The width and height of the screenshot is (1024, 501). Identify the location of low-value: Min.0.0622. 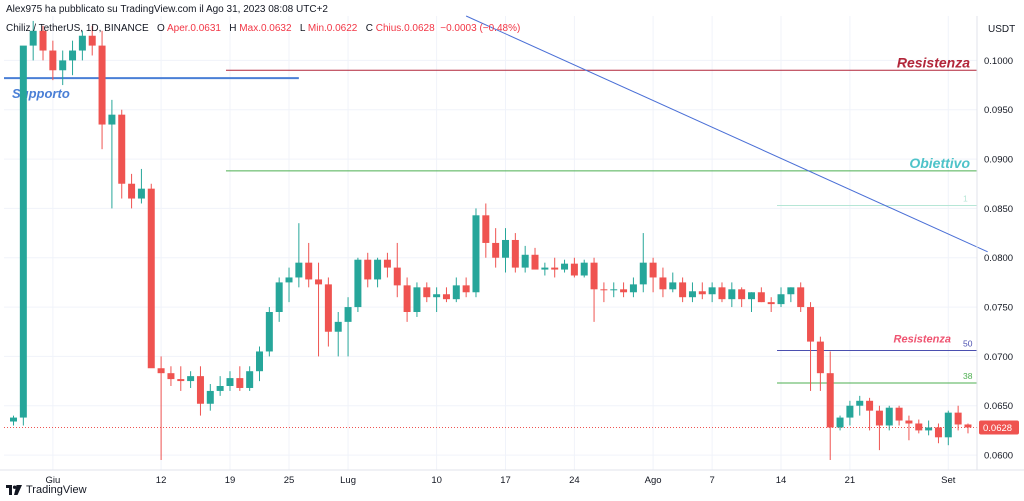
(332, 28).